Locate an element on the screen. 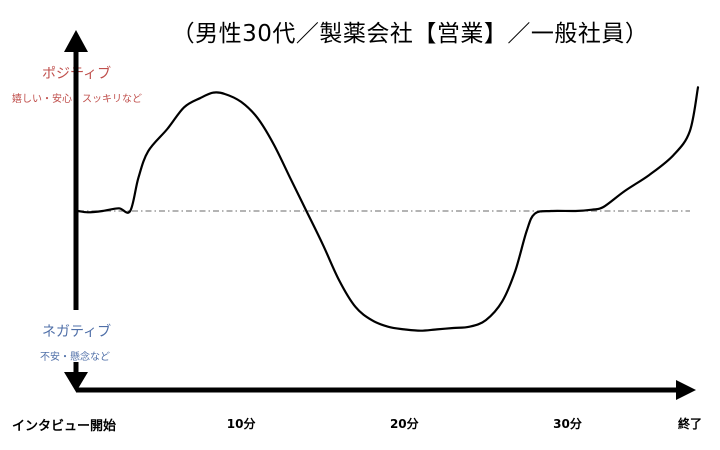 The width and height of the screenshot is (720, 450). x-axis-start-label: インタビュー開始 is located at coordinates (64, 426).